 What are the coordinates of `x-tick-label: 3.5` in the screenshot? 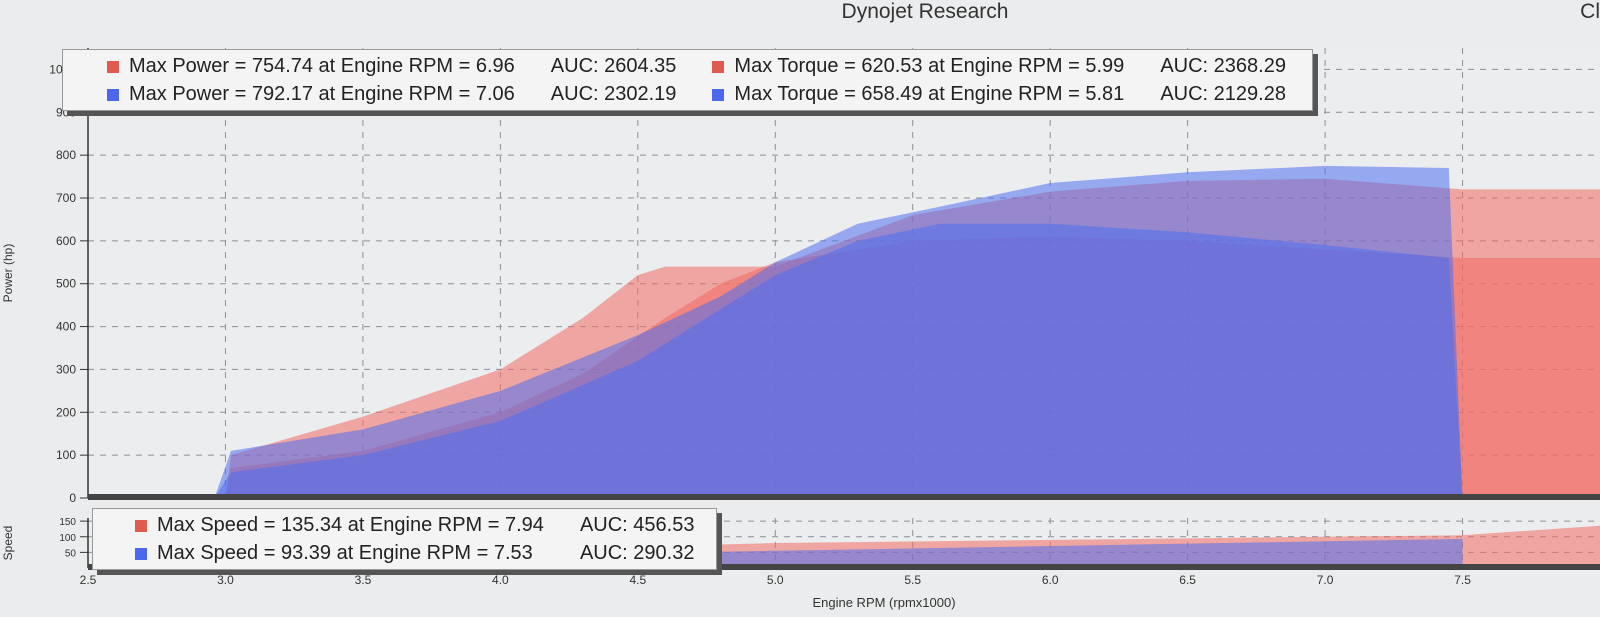 It's located at (363, 580).